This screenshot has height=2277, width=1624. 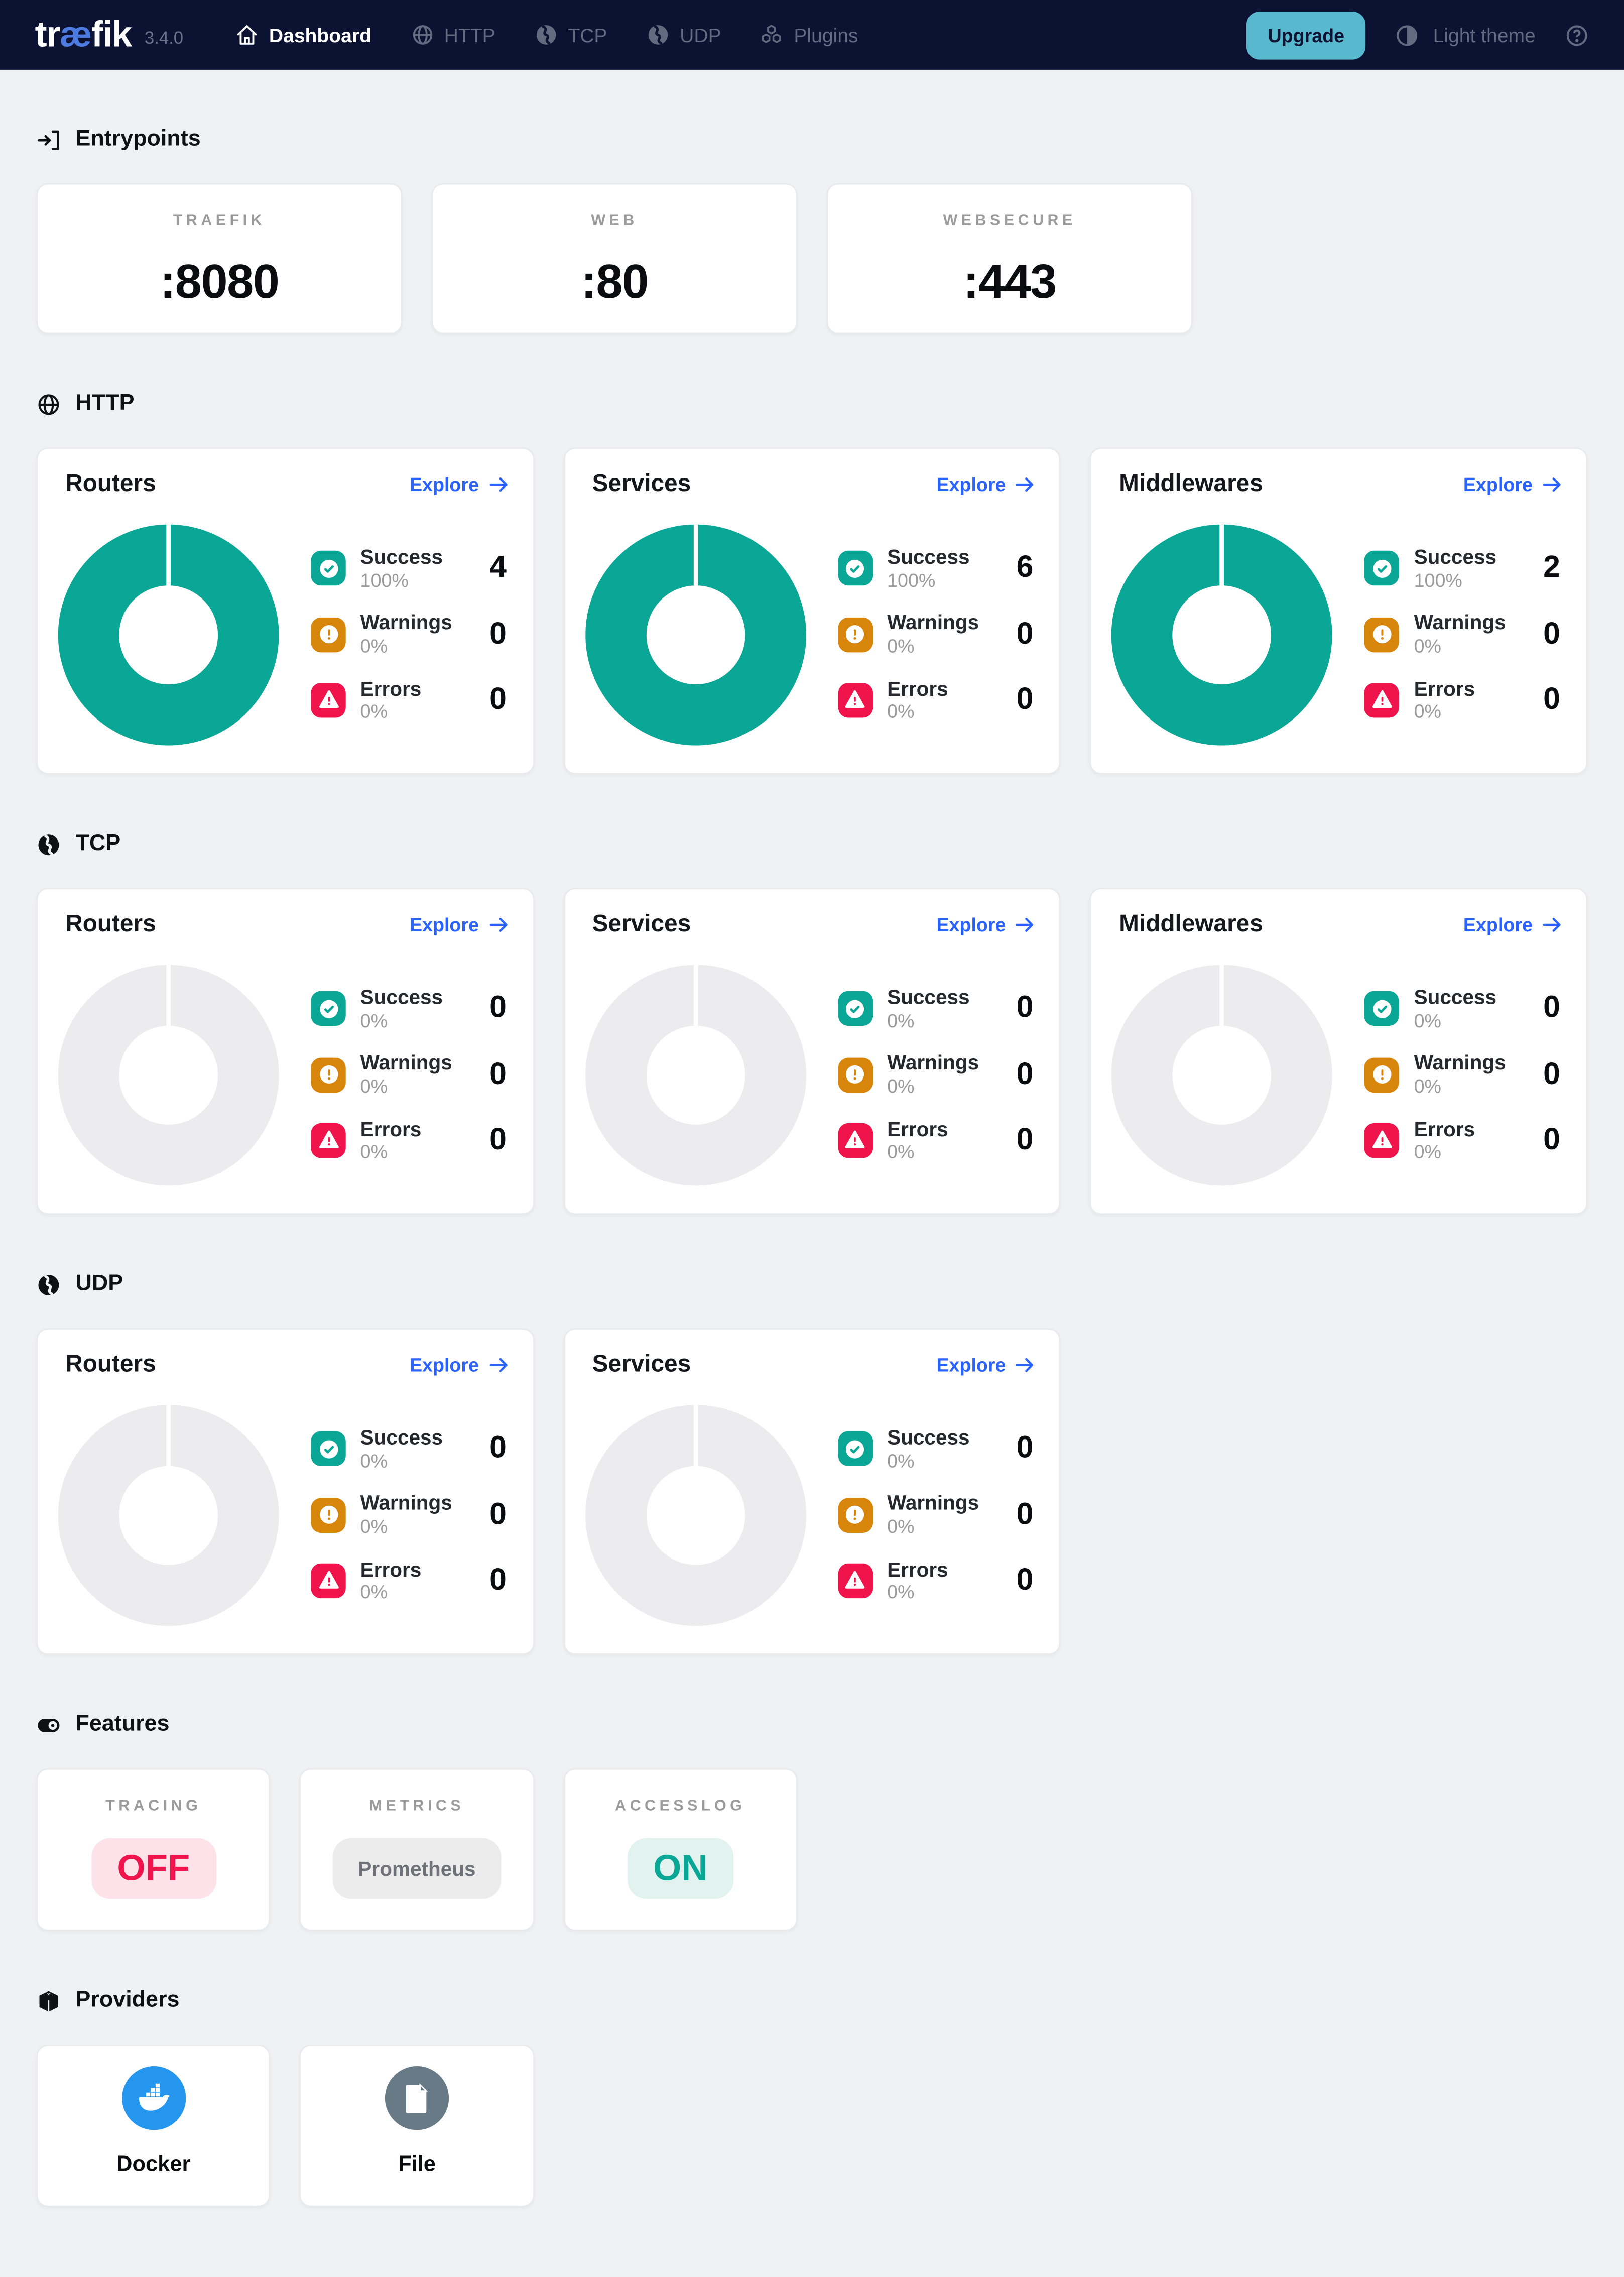 What do you see at coordinates (75, 34) in the screenshot?
I see `logo-ae: æ` at bounding box center [75, 34].